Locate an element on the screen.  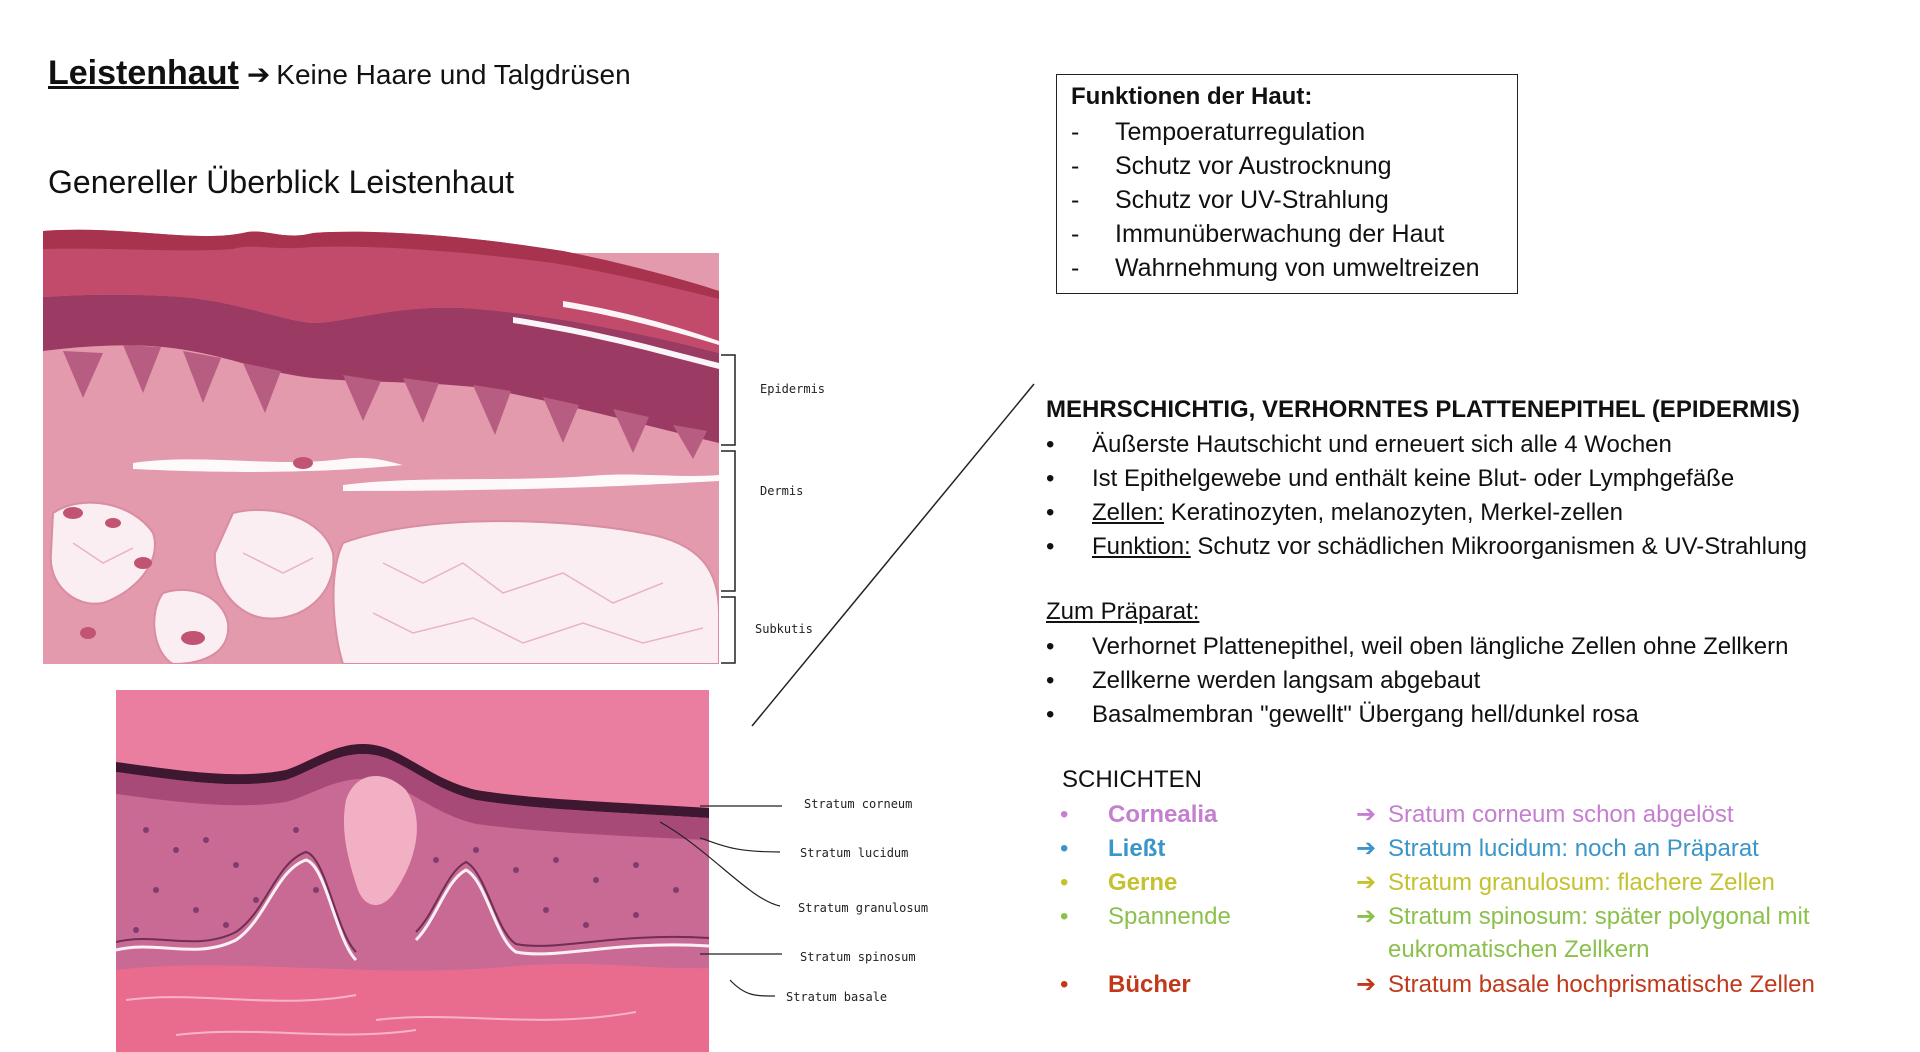
detail-histology-image is located at coordinates (412, 871).